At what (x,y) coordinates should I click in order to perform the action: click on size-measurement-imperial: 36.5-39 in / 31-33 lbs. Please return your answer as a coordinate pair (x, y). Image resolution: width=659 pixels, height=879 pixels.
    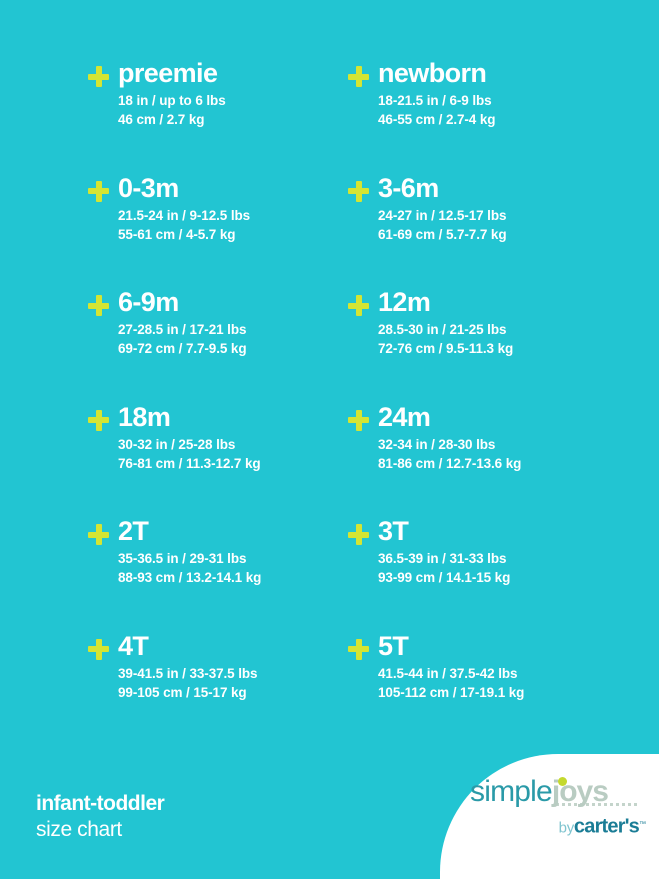
    Looking at the image, I should click on (442, 558).